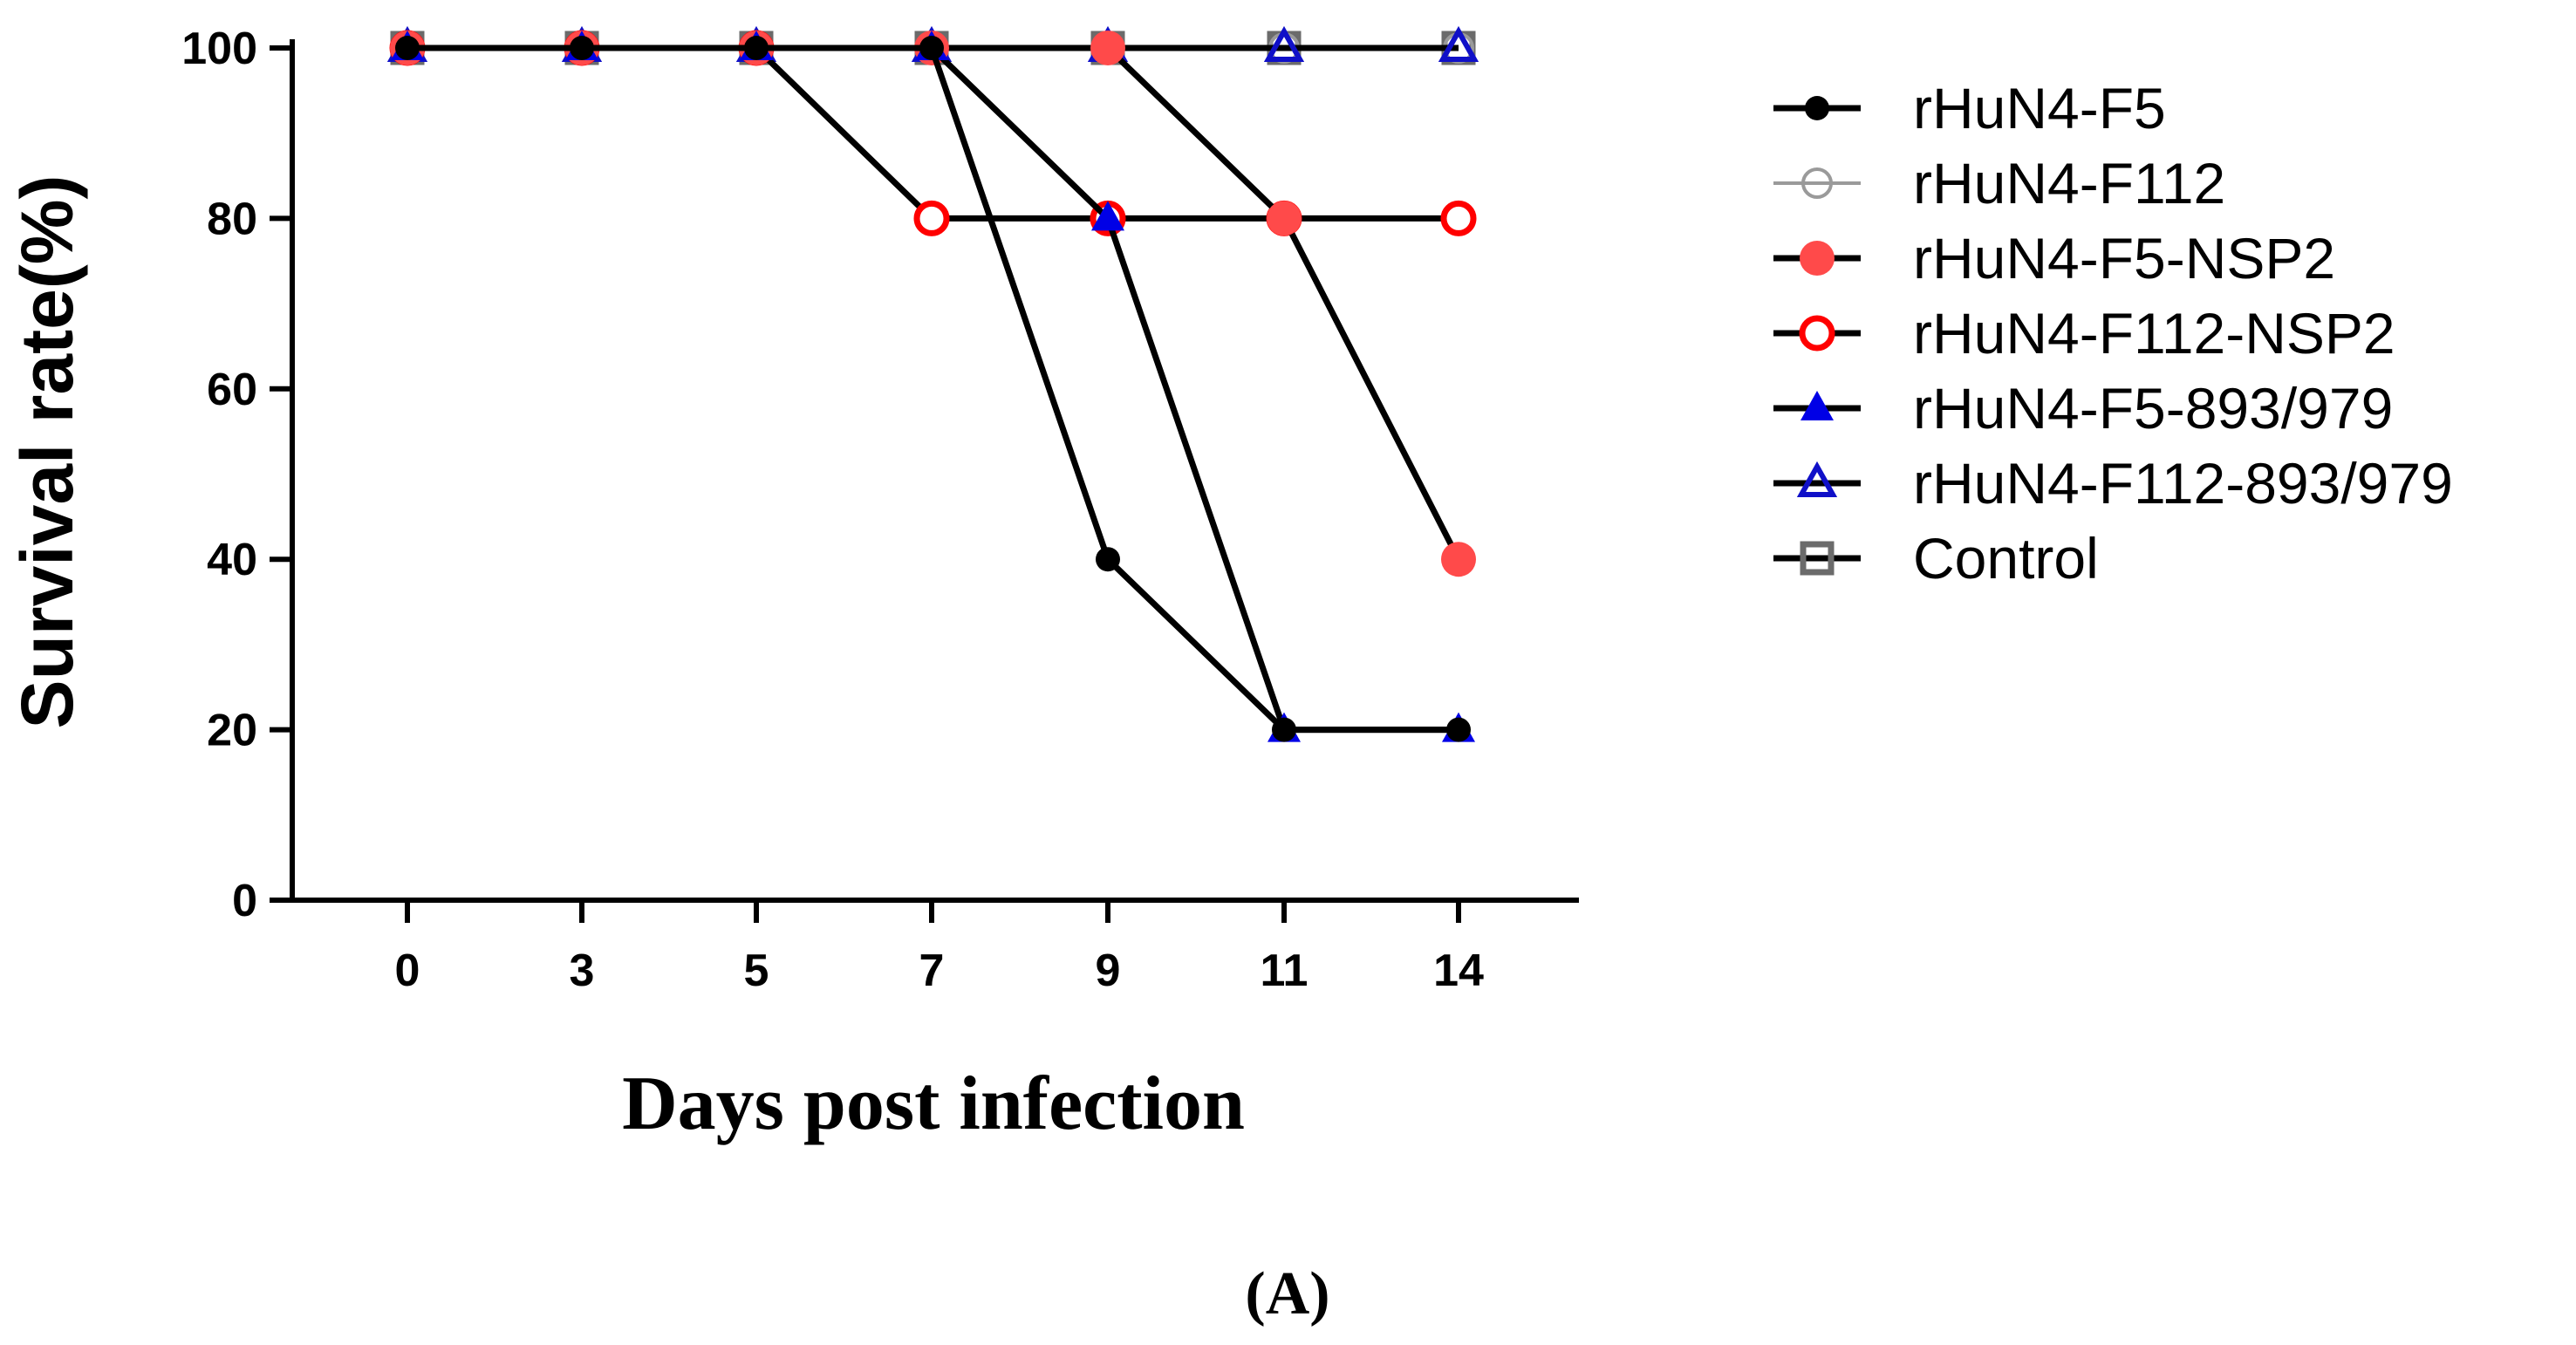  I want to click on legend-item: rHuN4-F5, so click(1969, 108).